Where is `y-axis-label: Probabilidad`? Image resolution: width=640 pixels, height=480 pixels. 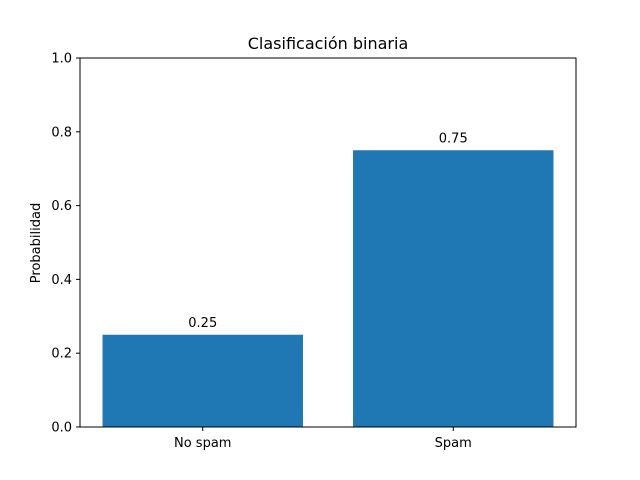
y-axis-label: Probabilidad is located at coordinates (36, 243).